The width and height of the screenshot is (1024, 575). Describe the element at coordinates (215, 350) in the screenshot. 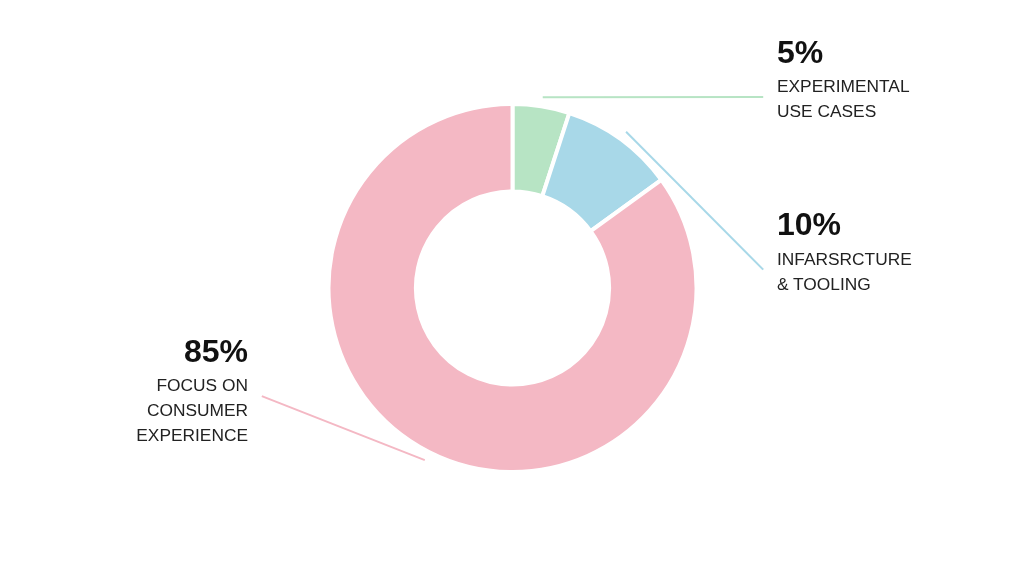

I see `data-label: 85%` at that location.